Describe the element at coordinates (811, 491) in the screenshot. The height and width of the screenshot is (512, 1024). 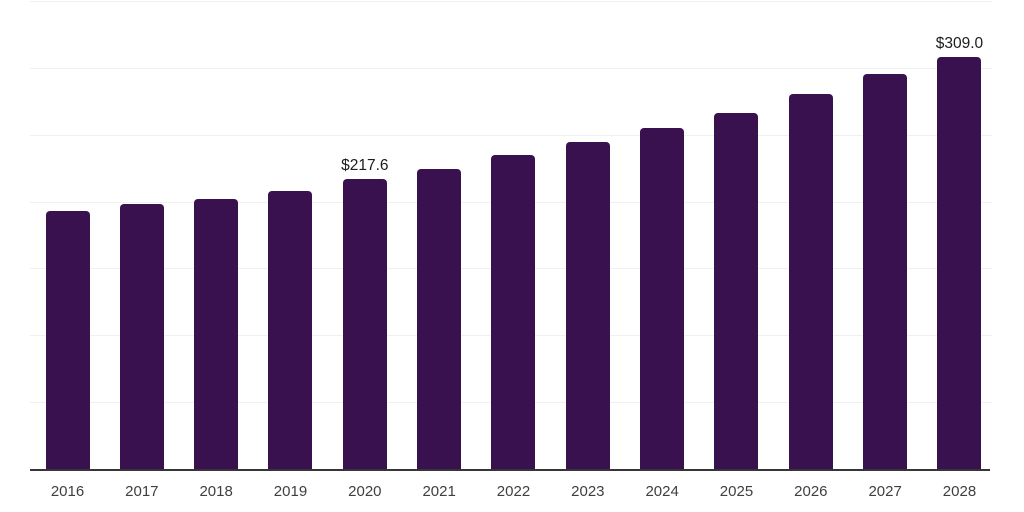
I see `x-tick-label-2026: 2026` at that location.